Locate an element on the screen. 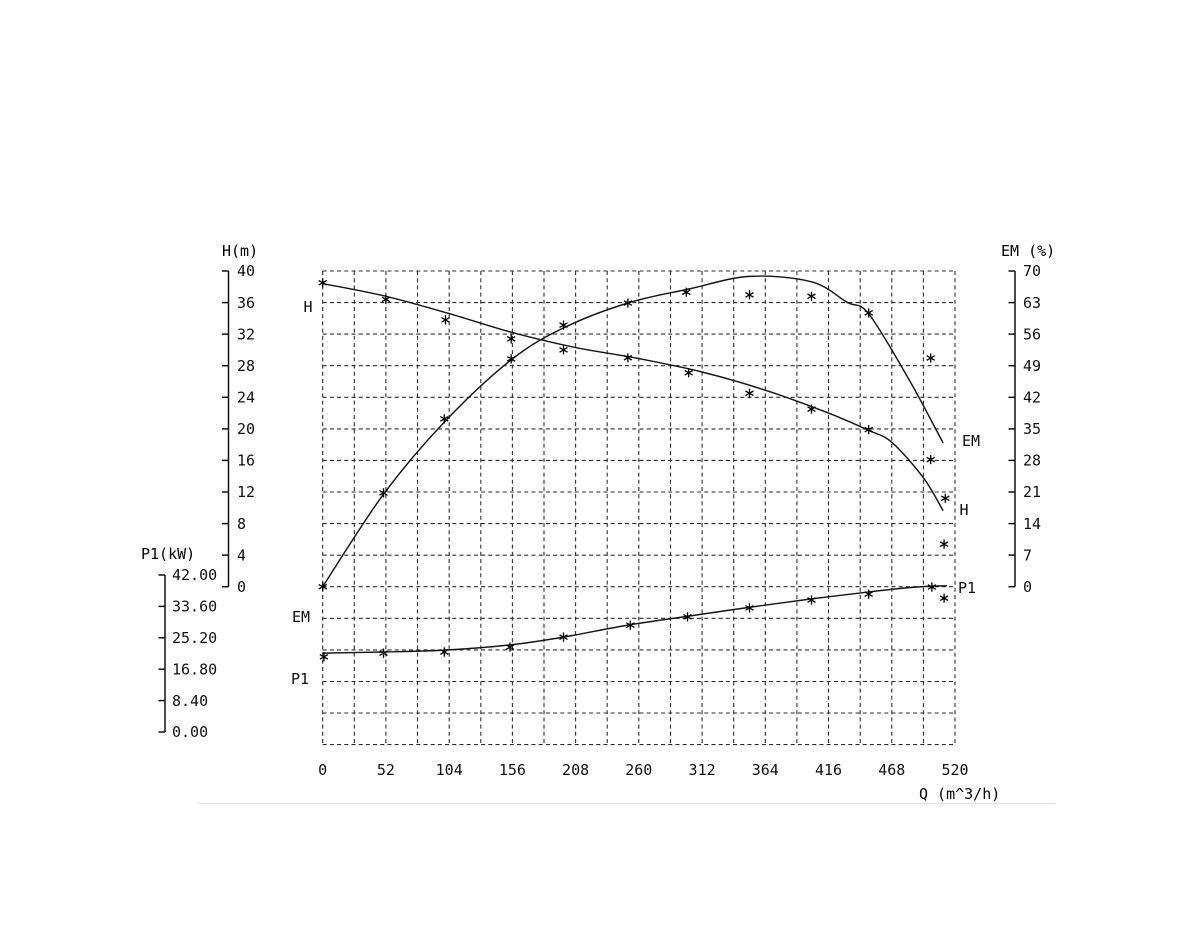  svg-text: 49 is located at coordinates (1032, 366).